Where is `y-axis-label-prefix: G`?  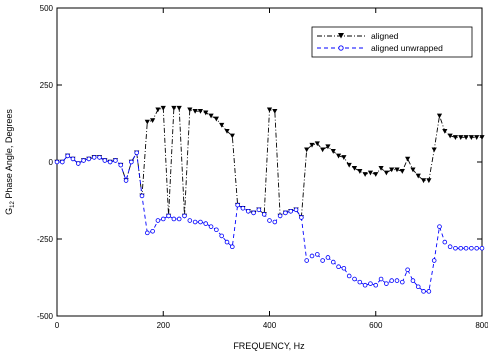
y-axis-label-prefix: G is located at coordinates (9, 211).